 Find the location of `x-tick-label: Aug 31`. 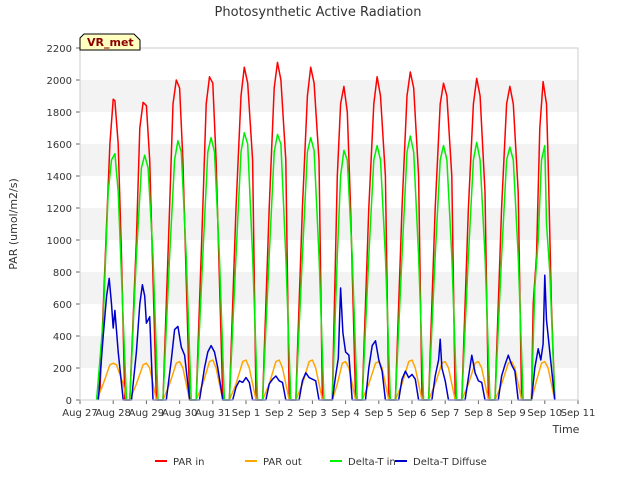

x-tick-label: Aug 31 is located at coordinates (212, 413).